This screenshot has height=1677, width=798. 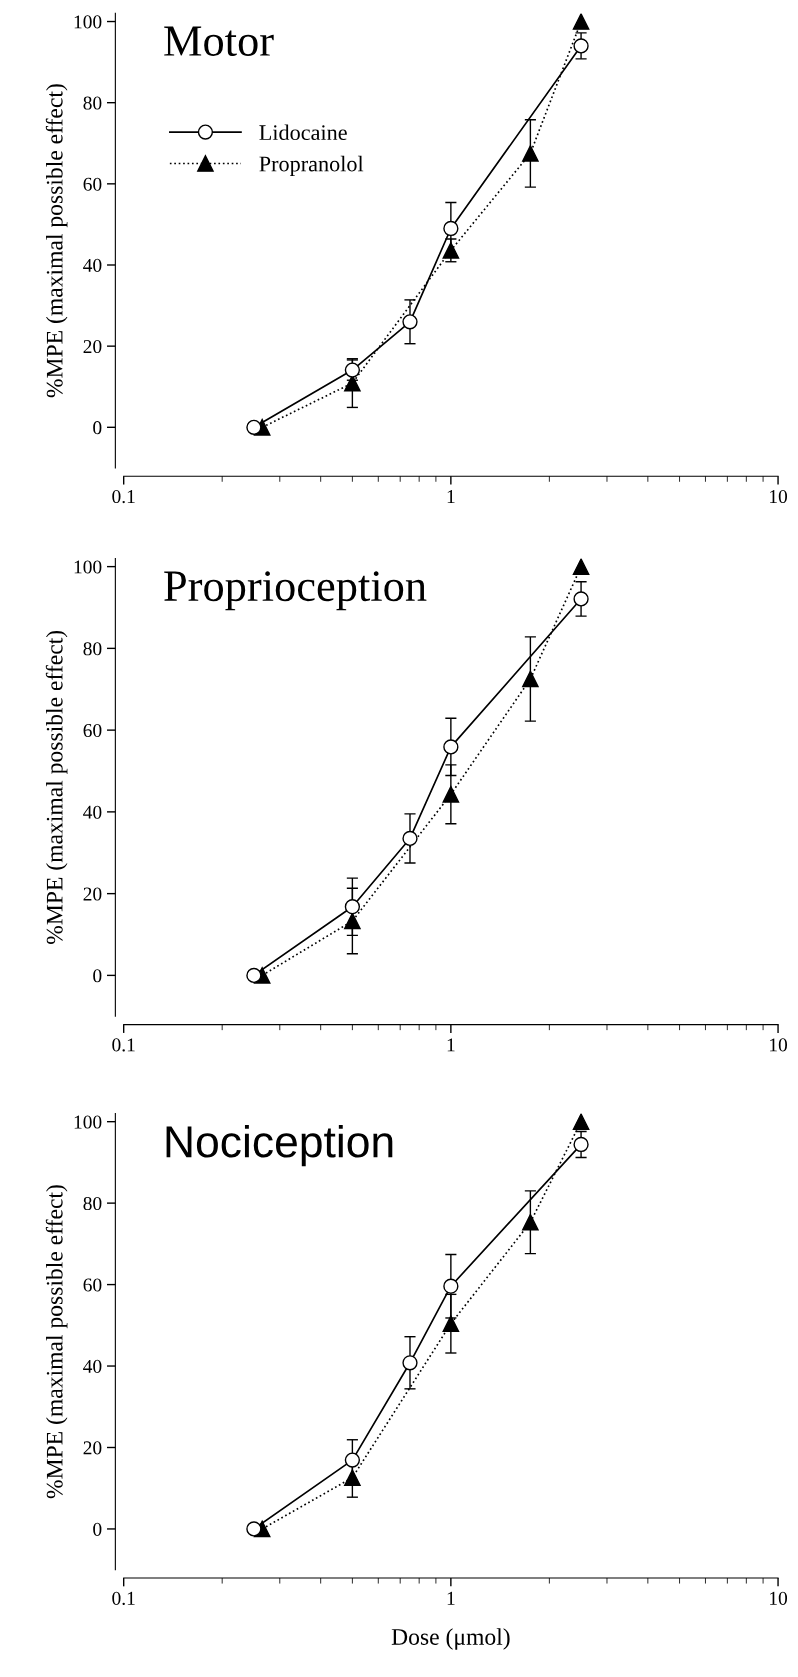 I want to click on x-axis-title: Dose (μmol), so click(x=450, y=1639).